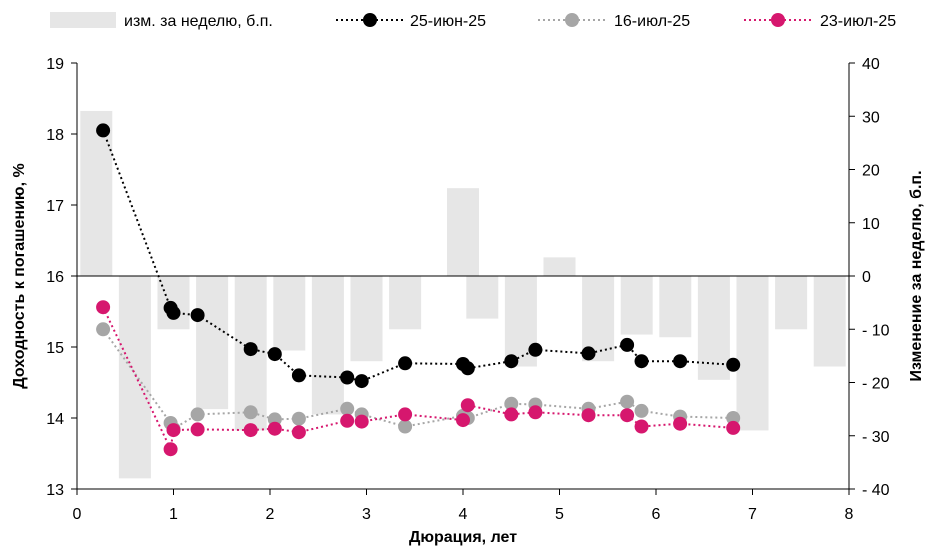  I want to click on x-tick-label-7: 7, so click(752, 514).